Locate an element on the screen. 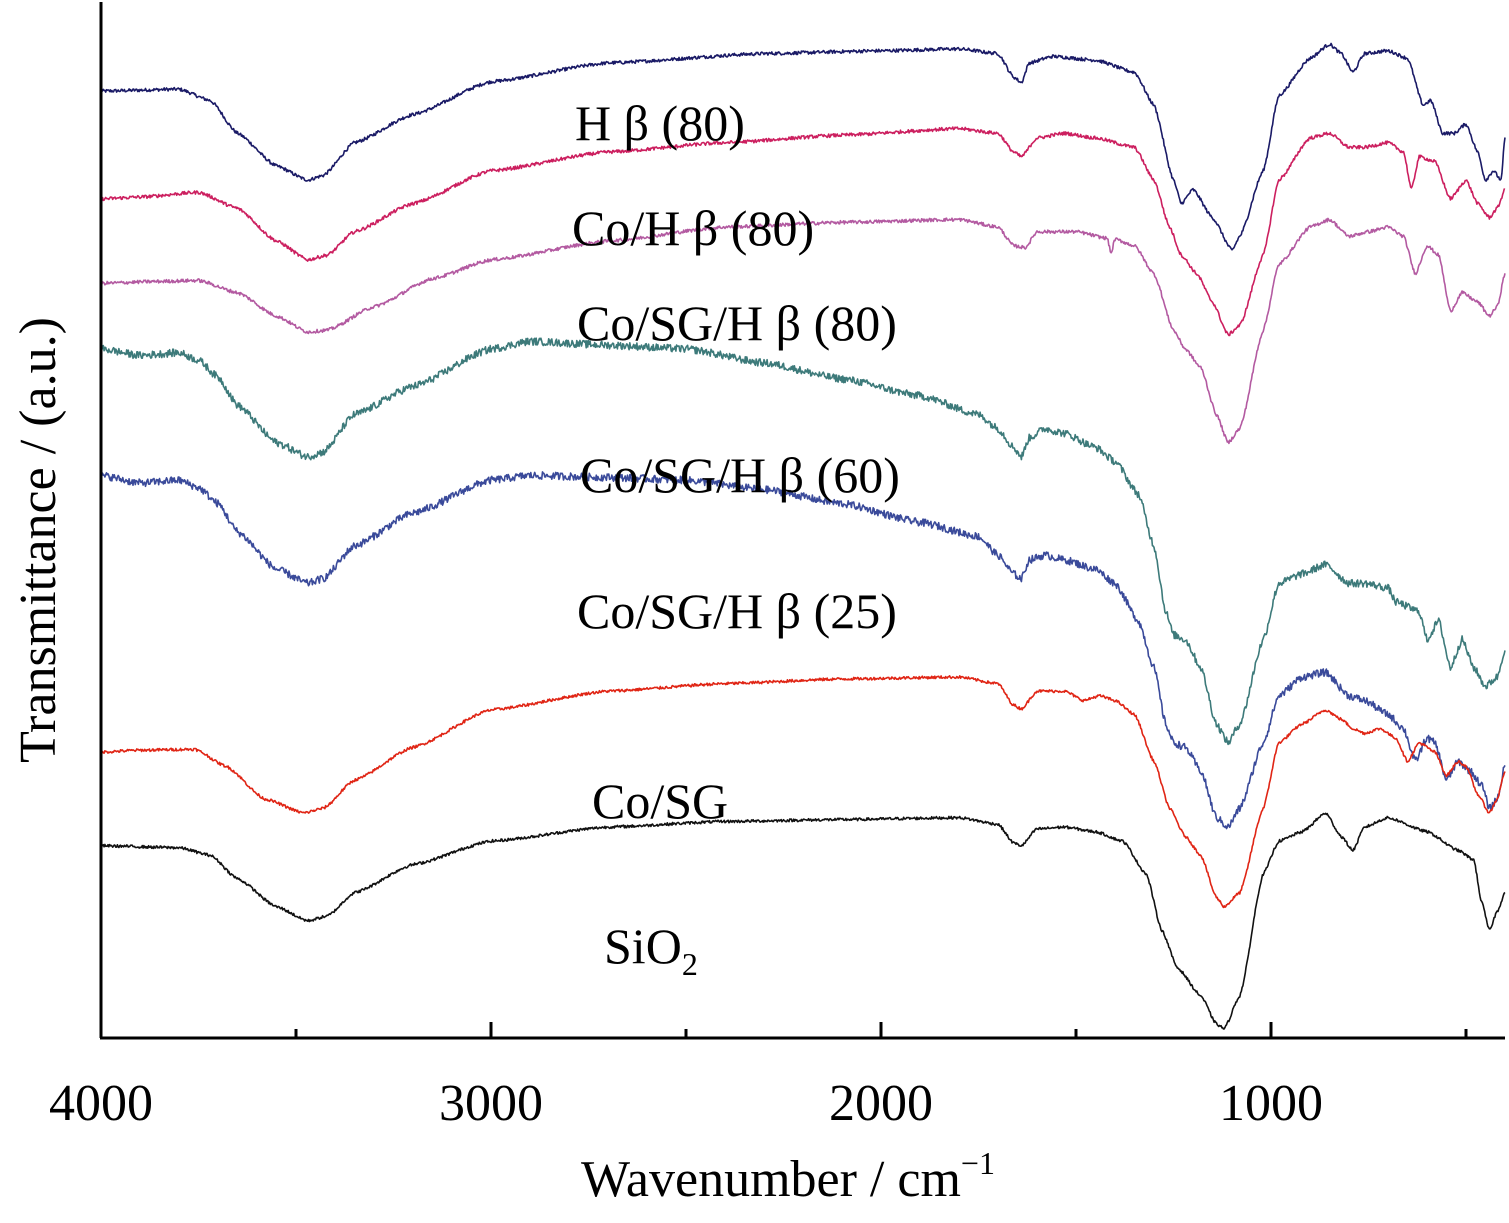 The height and width of the screenshot is (1223, 1509). x-tick-label: 1000 is located at coordinates (1271, 1103).